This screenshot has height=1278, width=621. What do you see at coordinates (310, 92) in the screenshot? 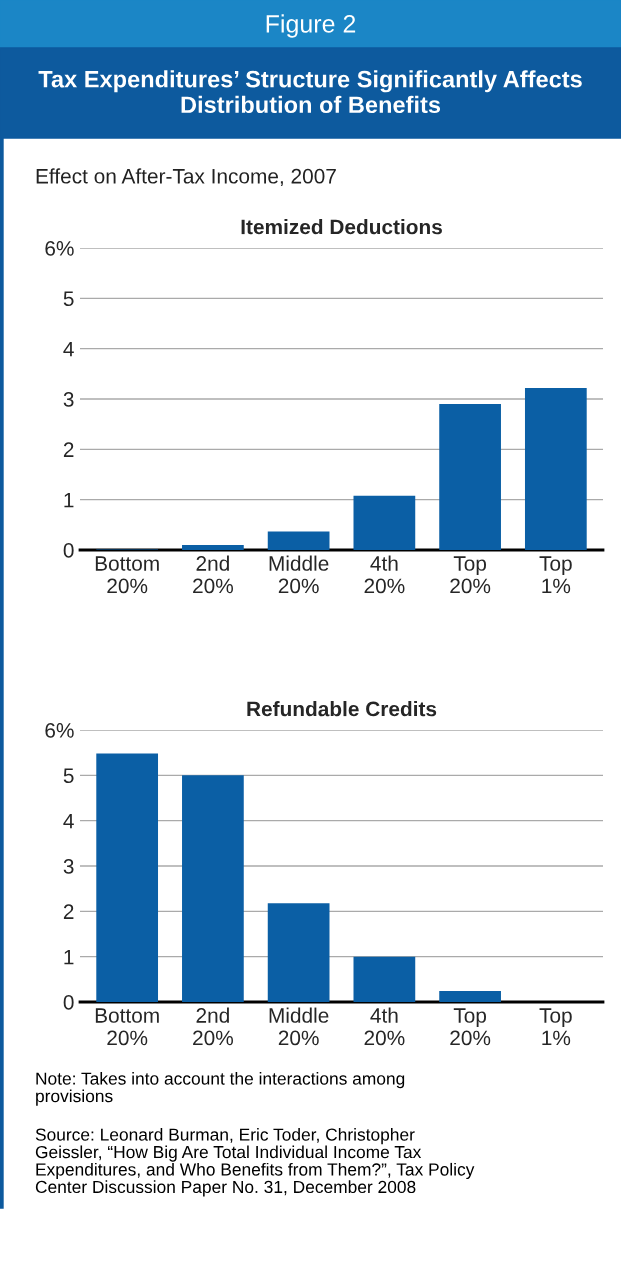
I see `text: Tax Expenditures’ Structure Significantly Affects Distribution of Benefits` at bounding box center [310, 92].